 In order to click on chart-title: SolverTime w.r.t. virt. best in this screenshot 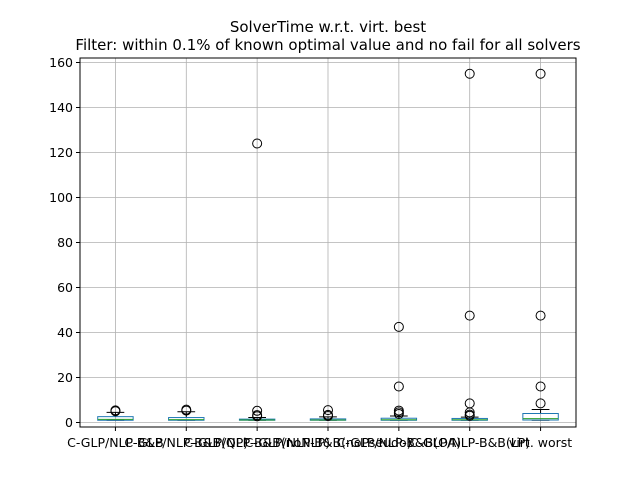, I will do `click(328, 27)`.